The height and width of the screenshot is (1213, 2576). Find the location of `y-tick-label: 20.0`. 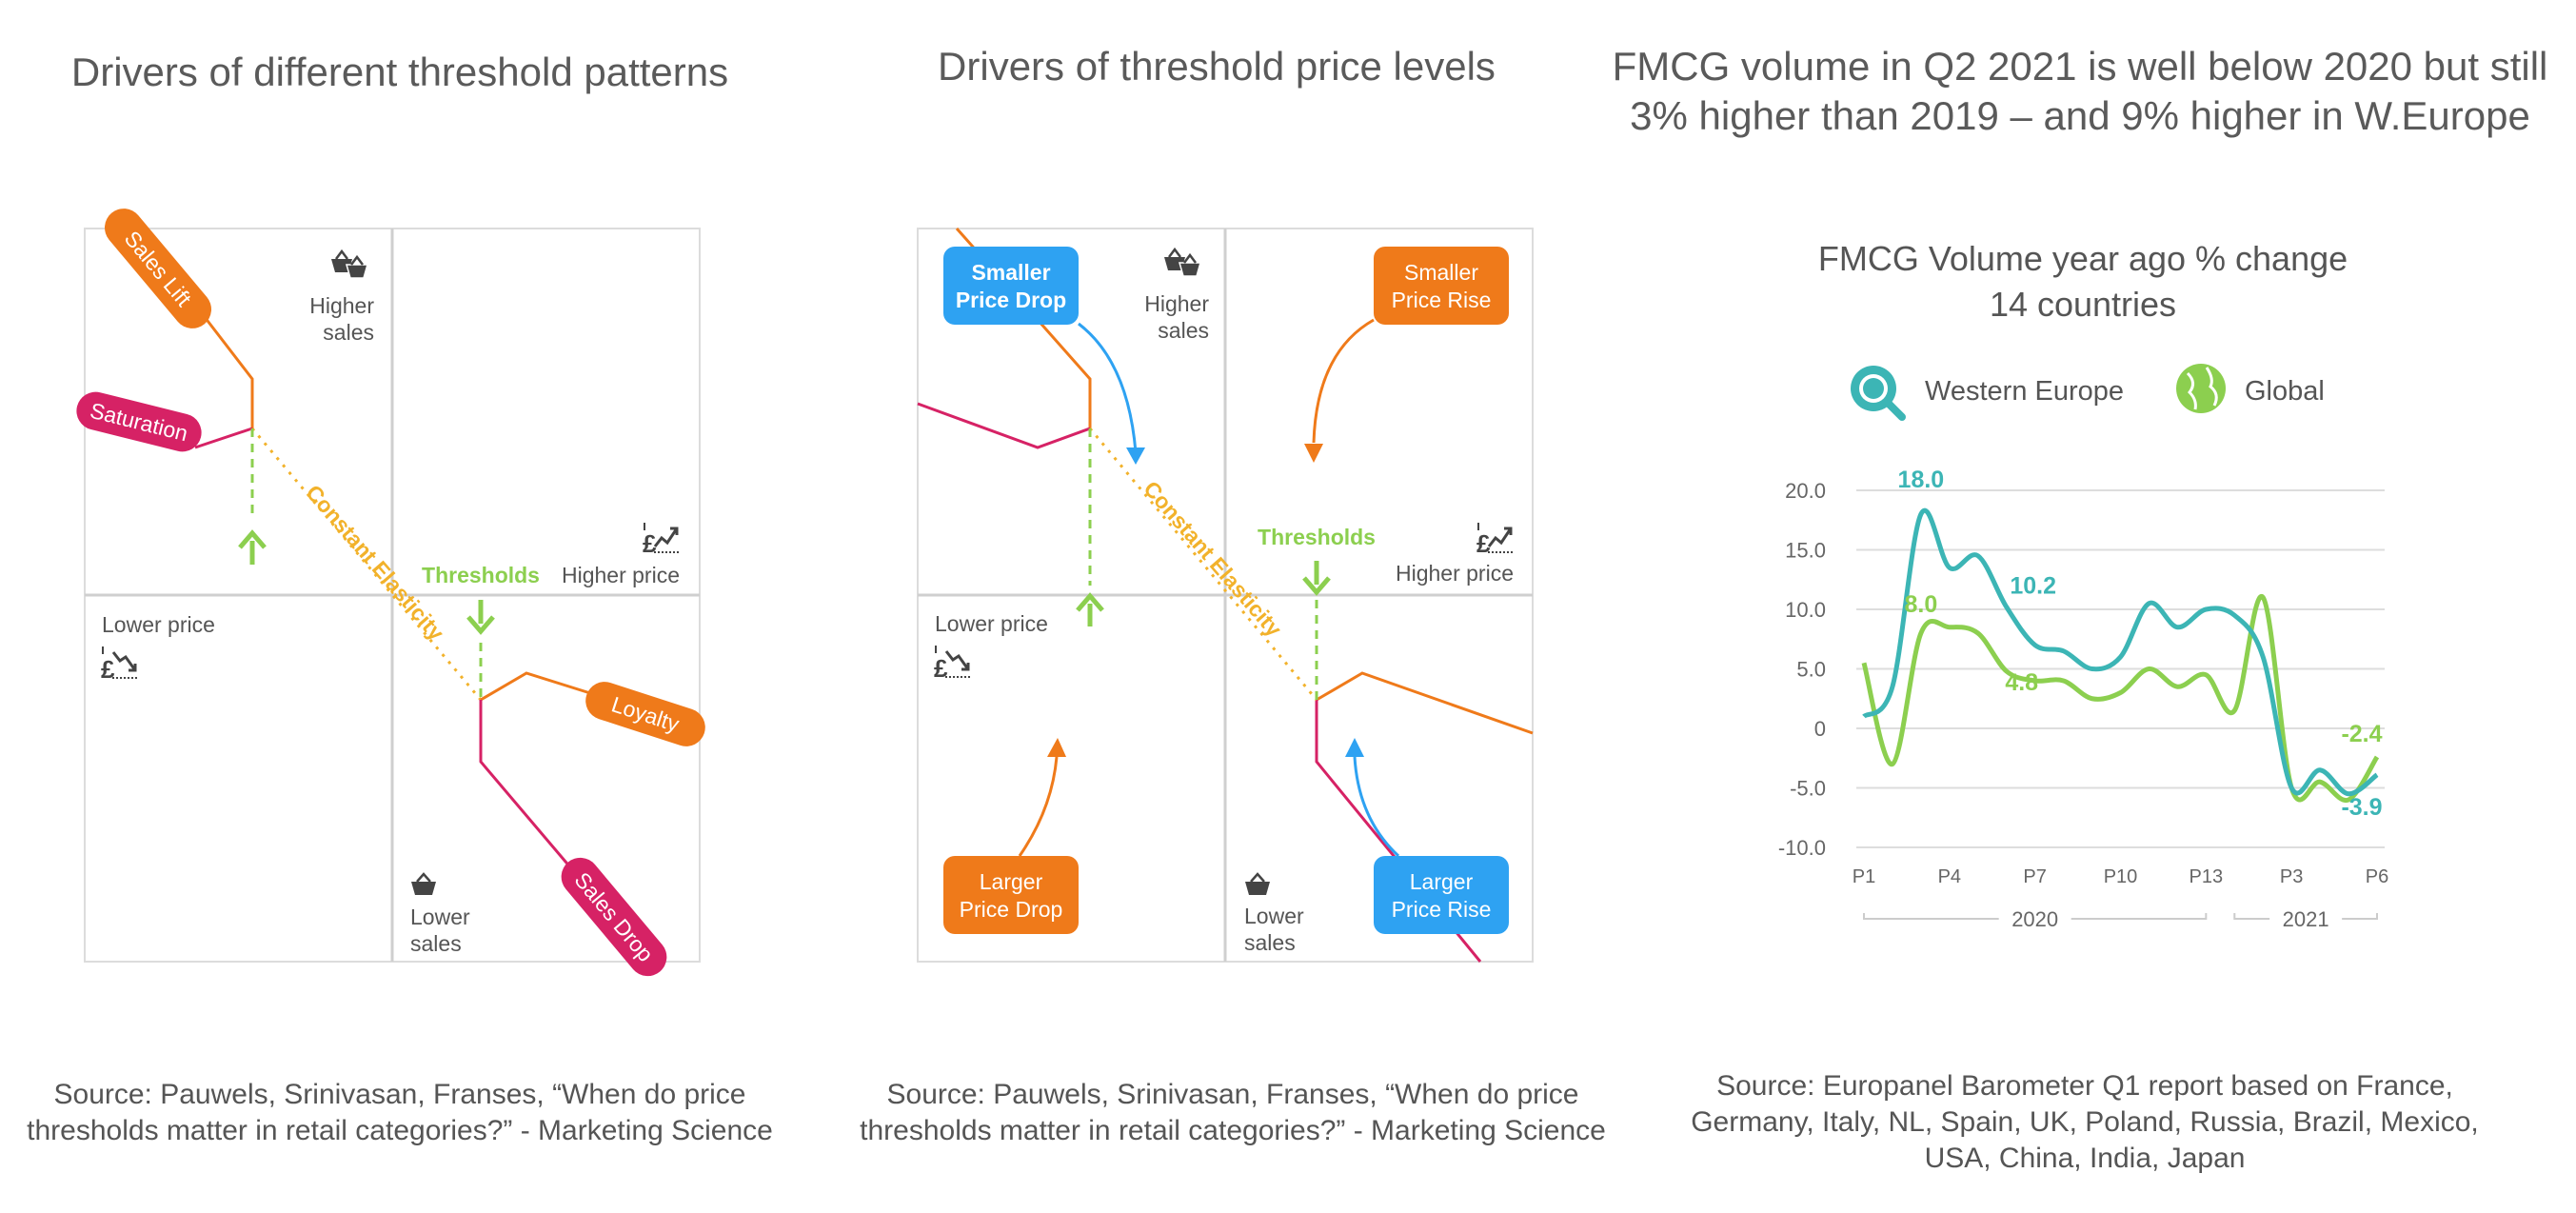

y-tick-label: 20.0 is located at coordinates (1805, 491).